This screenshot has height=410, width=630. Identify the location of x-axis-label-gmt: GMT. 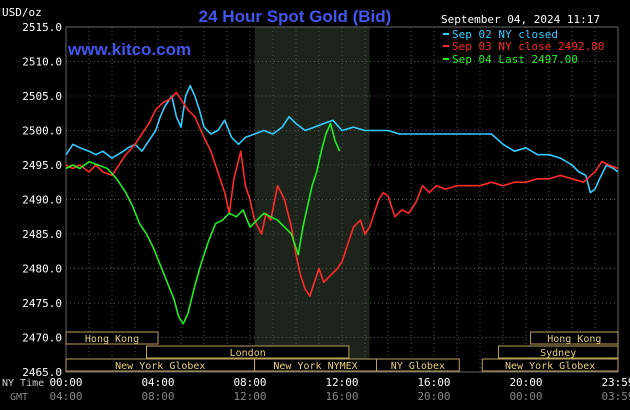
(19, 397).